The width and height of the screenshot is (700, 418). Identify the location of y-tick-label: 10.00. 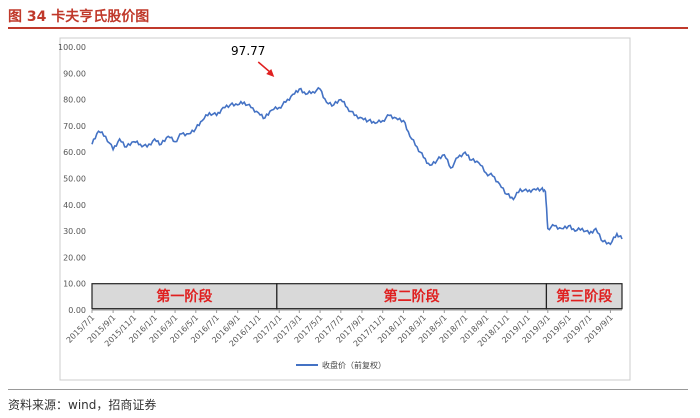
(74, 284).